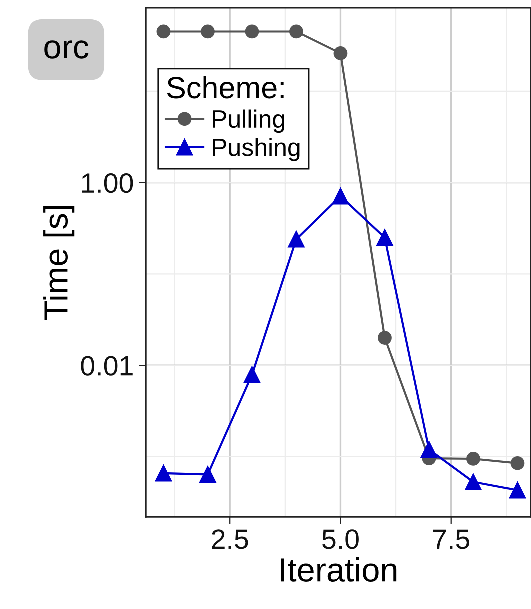 The height and width of the screenshot is (609, 531). I want to click on legend-label: Pulling, so click(248, 122).